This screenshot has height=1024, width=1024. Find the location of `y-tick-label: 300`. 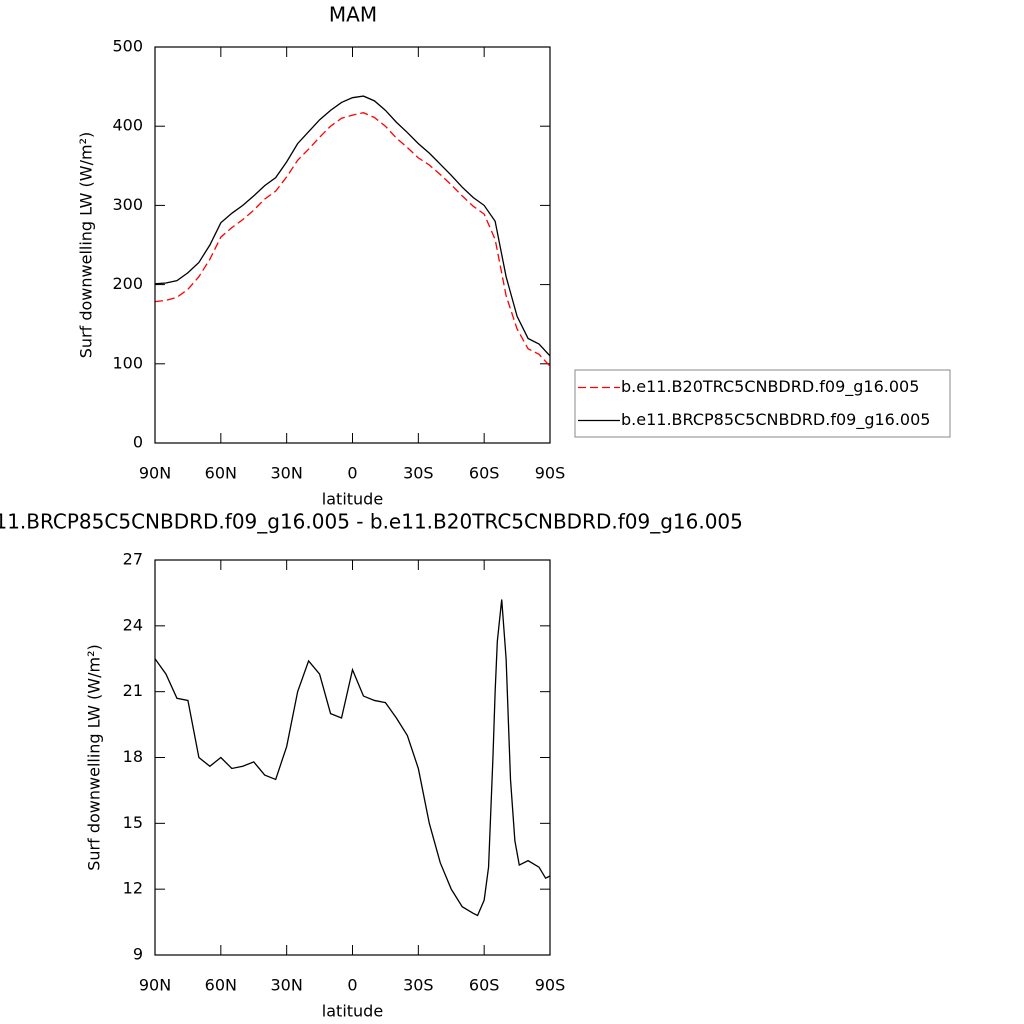

y-tick-label: 300 is located at coordinates (127, 204).